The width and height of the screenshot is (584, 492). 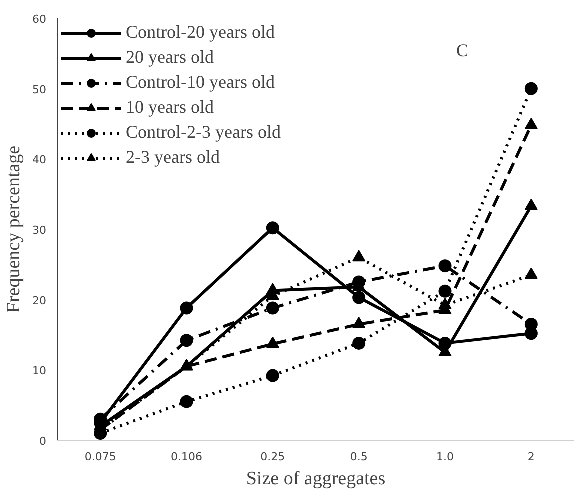 What do you see at coordinates (170, 107) in the screenshot?
I see `legend-label: 10 years old` at bounding box center [170, 107].